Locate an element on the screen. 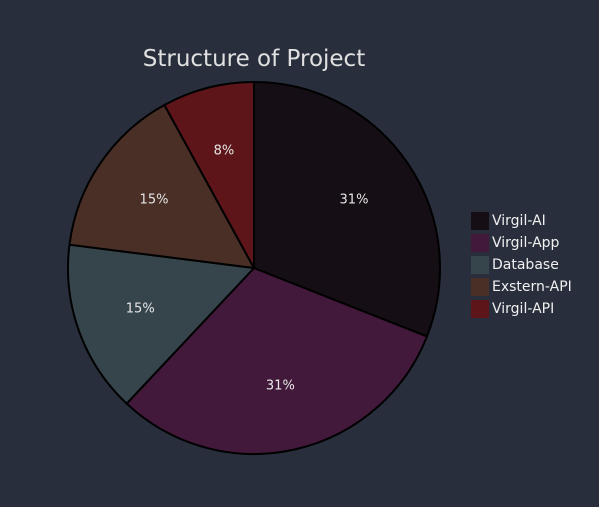 Image resolution: width=599 pixels, height=507 pixels. pie-slice-exstern-api is located at coordinates (162, 186).